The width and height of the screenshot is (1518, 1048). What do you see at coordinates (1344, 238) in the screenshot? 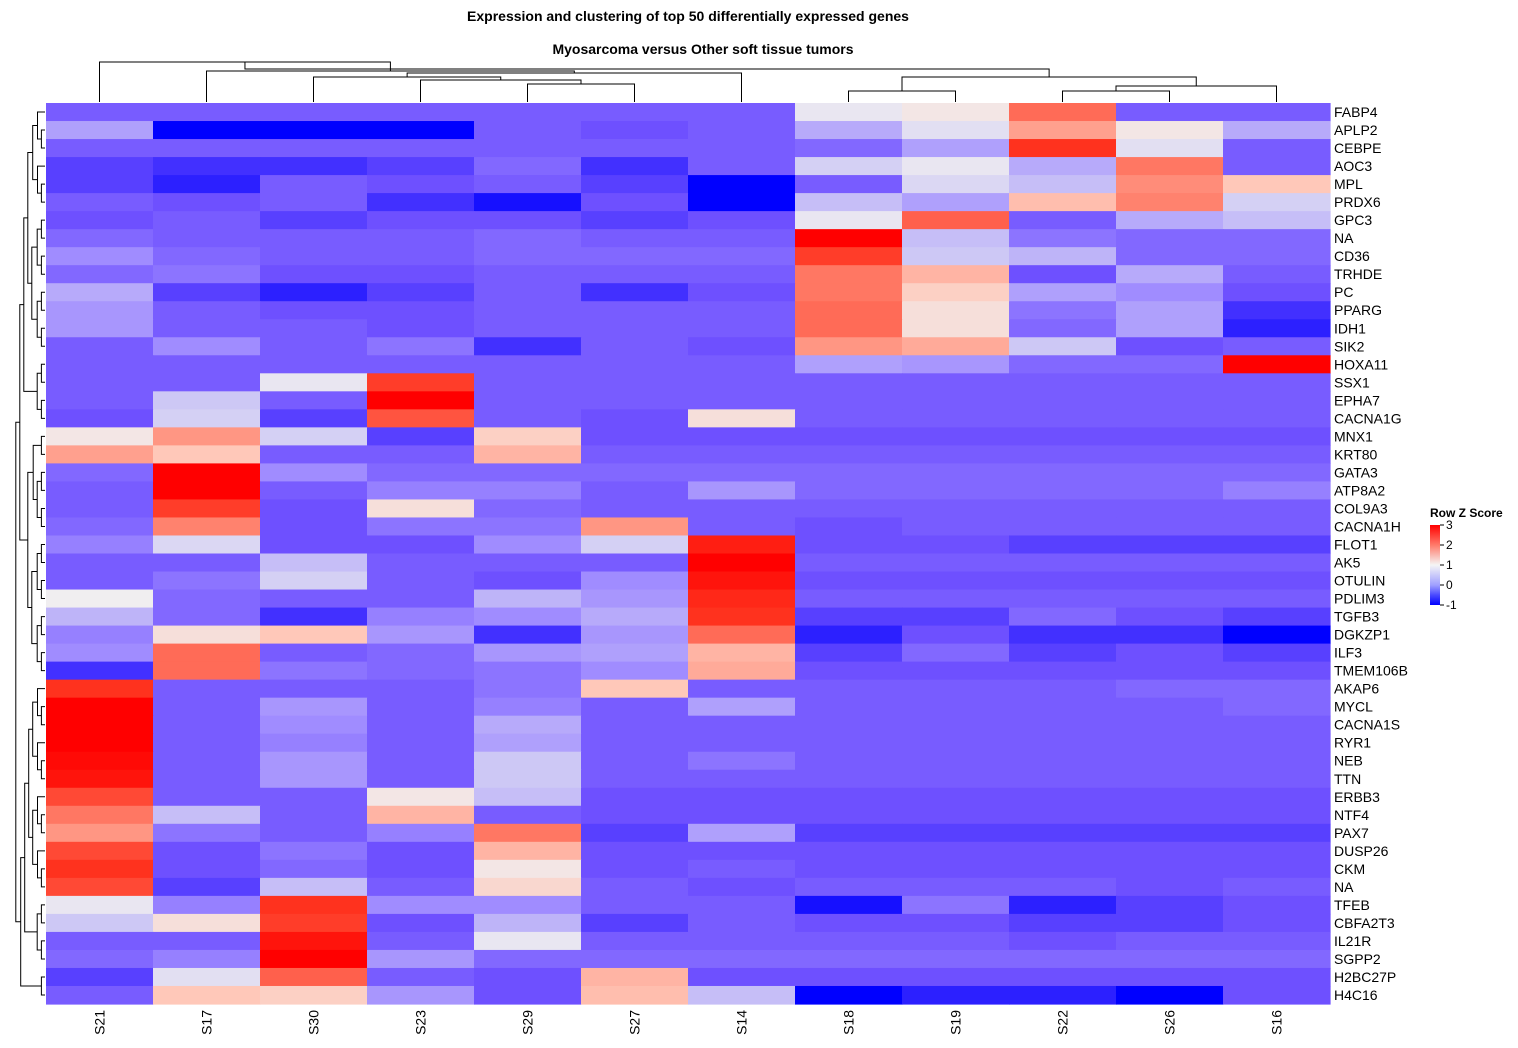
I see `row-label: NA` at bounding box center [1344, 238].